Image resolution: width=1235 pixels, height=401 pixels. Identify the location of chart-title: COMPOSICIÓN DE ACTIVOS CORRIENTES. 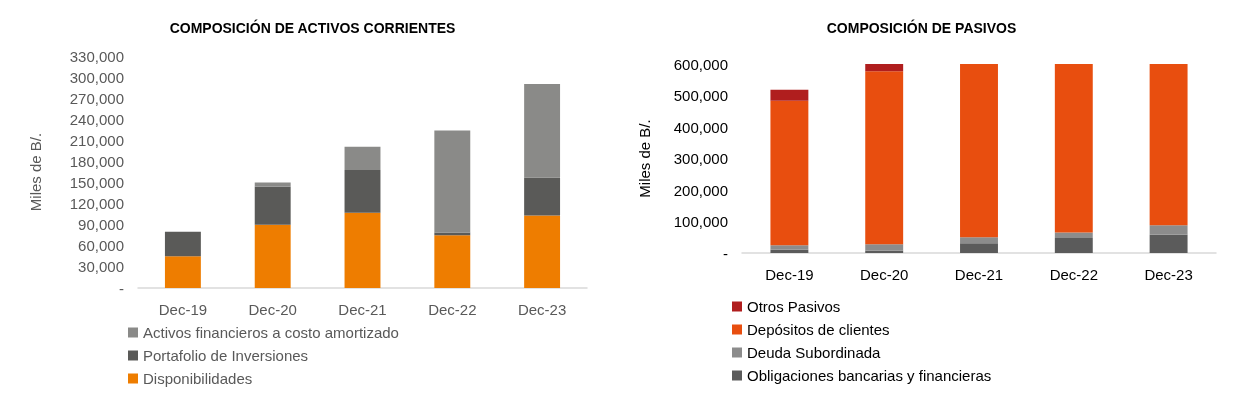
(312, 27).